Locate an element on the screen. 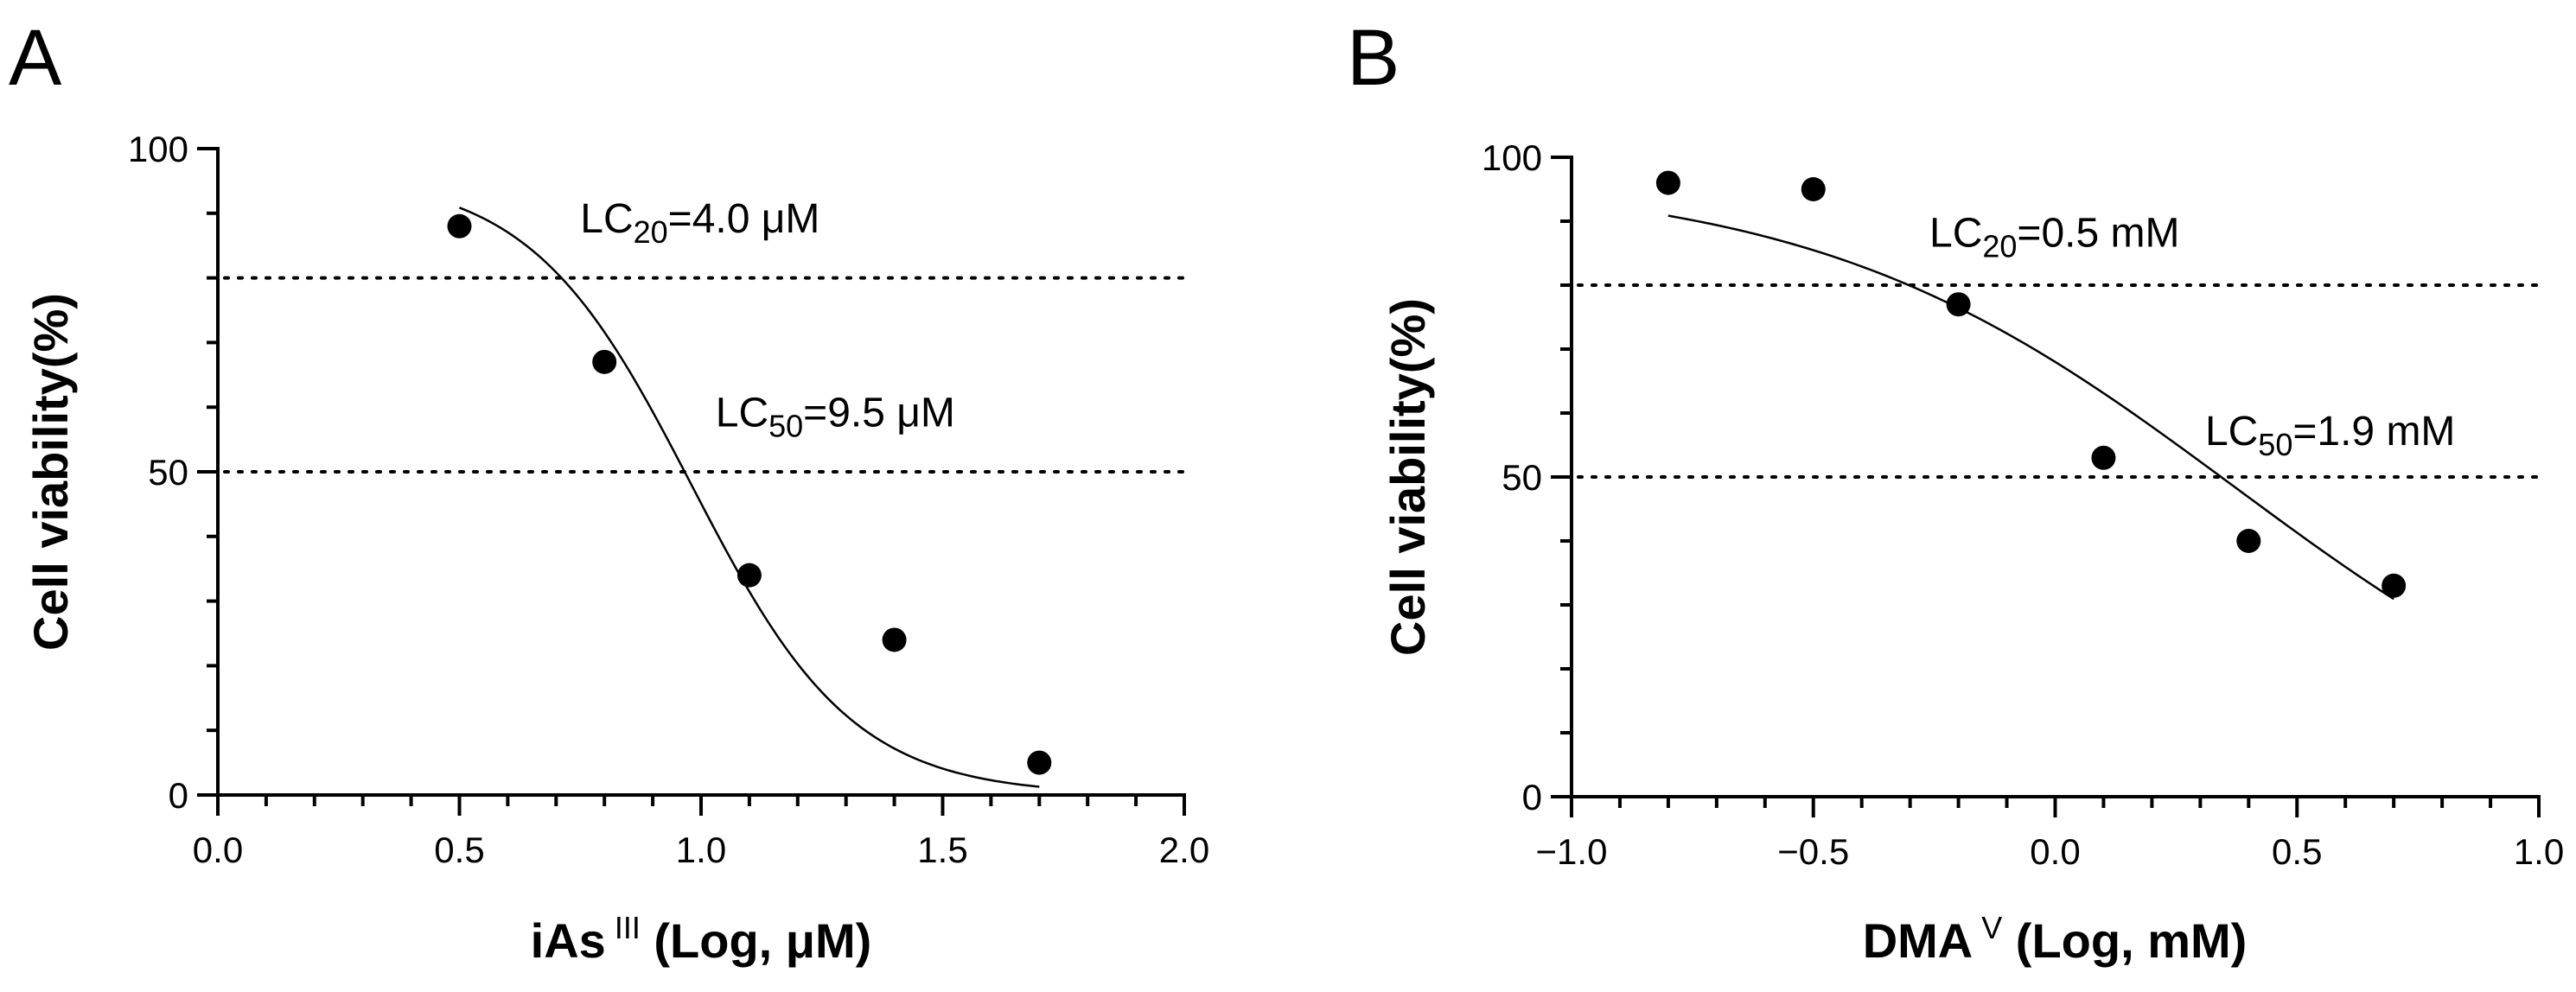  lc20-annotation: LC20=4.0 μM is located at coordinates (699, 223).